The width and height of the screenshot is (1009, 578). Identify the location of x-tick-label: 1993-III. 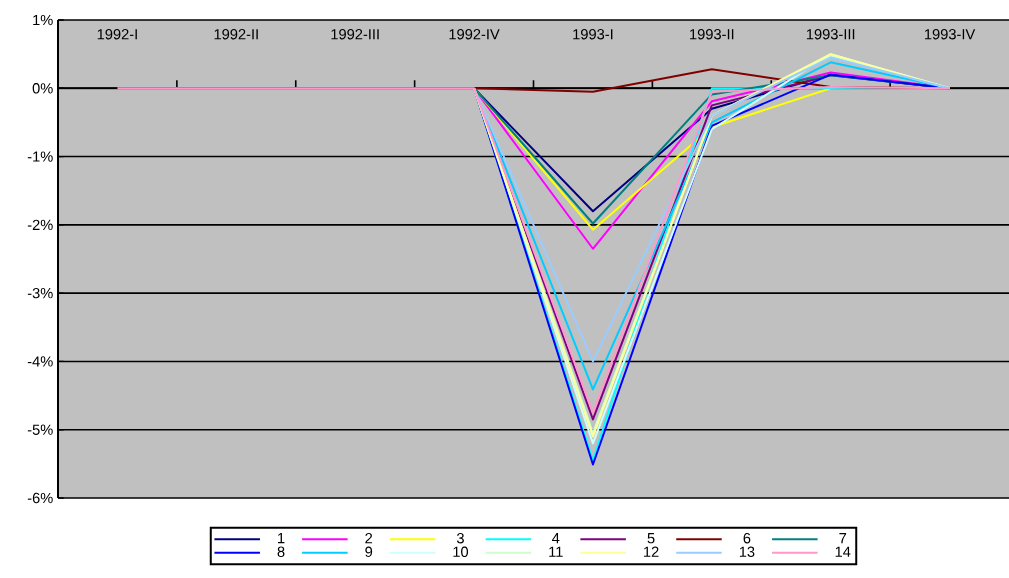
(830, 34).